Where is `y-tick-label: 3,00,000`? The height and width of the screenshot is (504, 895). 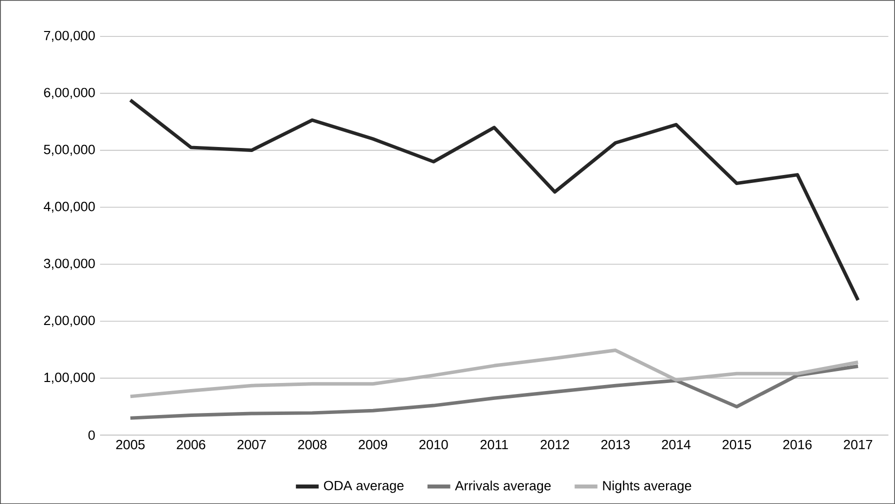
y-tick-label: 3,00,000 is located at coordinates (69, 264).